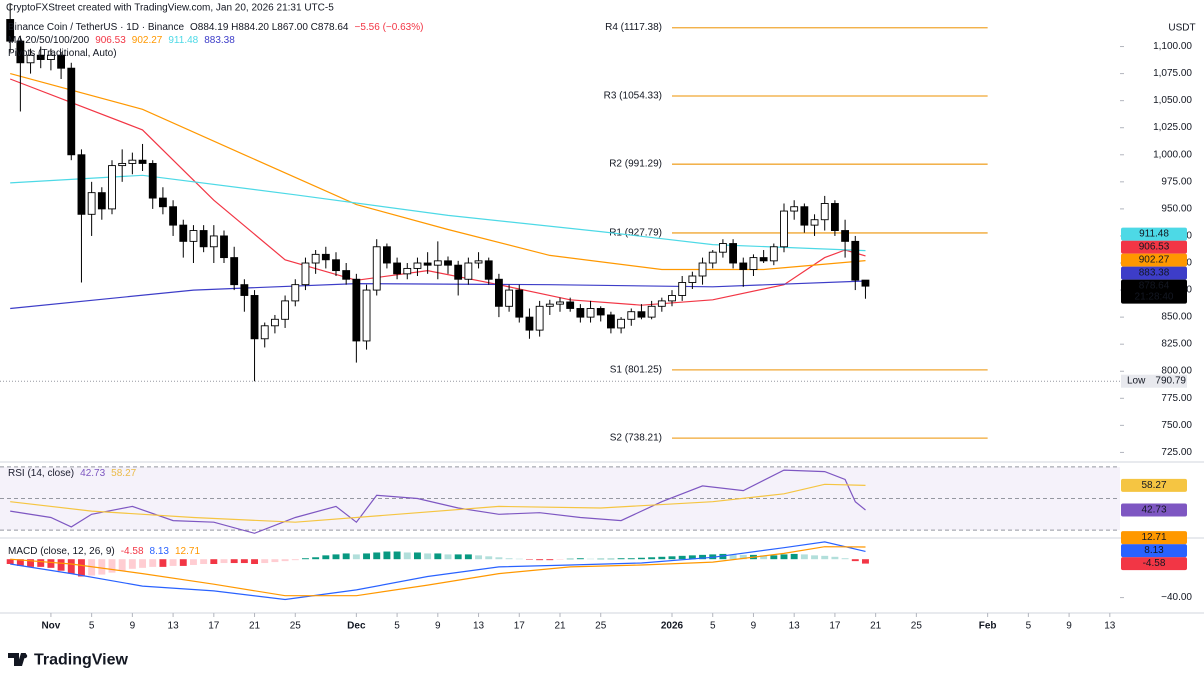 The image size is (1204, 679). What do you see at coordinates (1170, 381) in the screenshot?
I see `low-value: 790.79` at bounding box center [1170, 381].